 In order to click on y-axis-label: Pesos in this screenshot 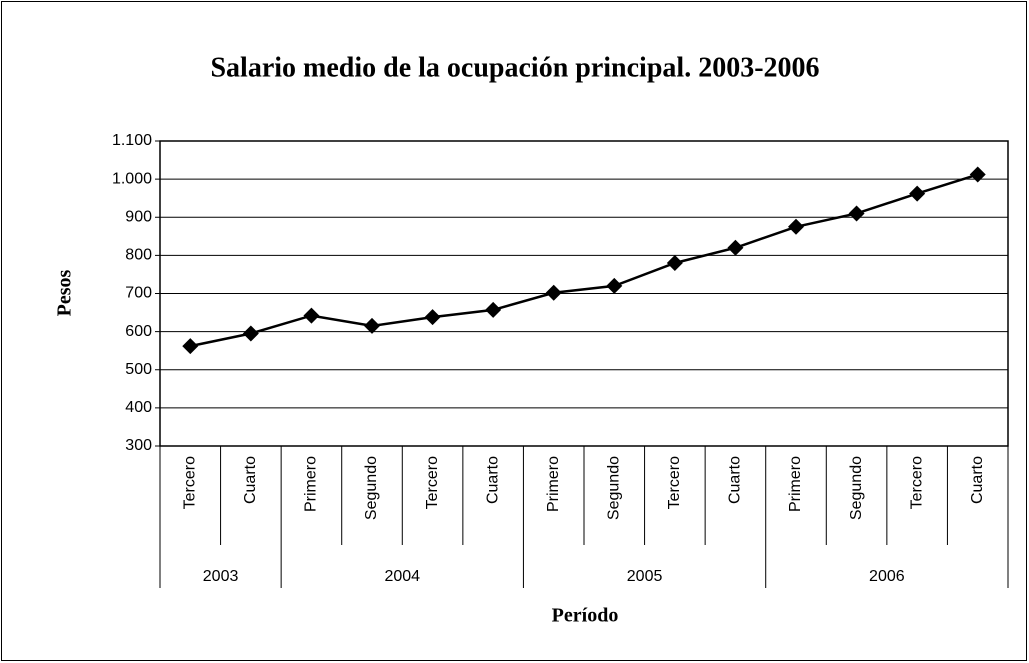, I will do `click(65, 292)`.